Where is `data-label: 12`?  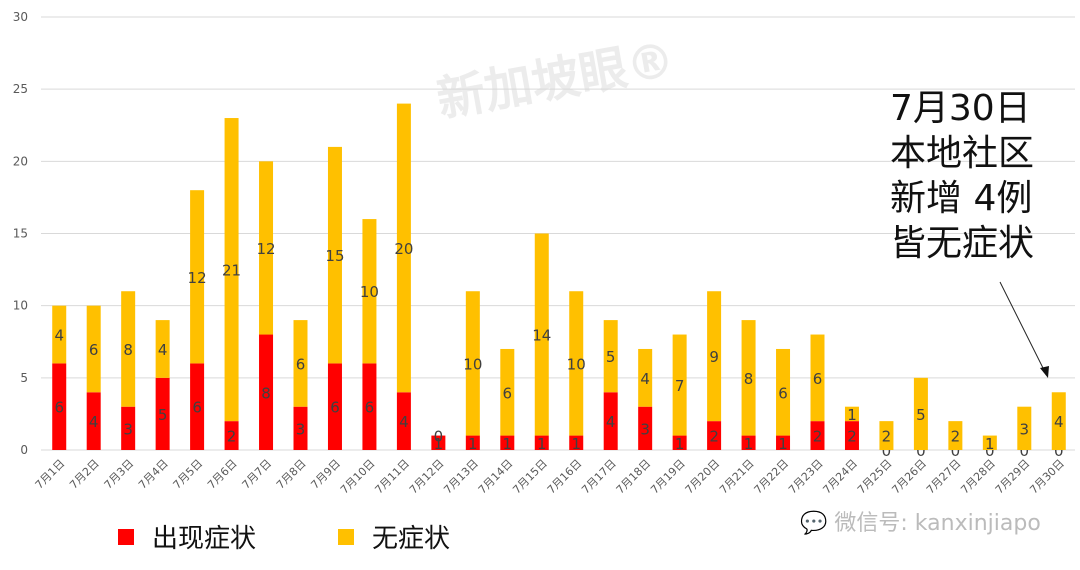 data-label: 12 is located at coordinates (197, 278).